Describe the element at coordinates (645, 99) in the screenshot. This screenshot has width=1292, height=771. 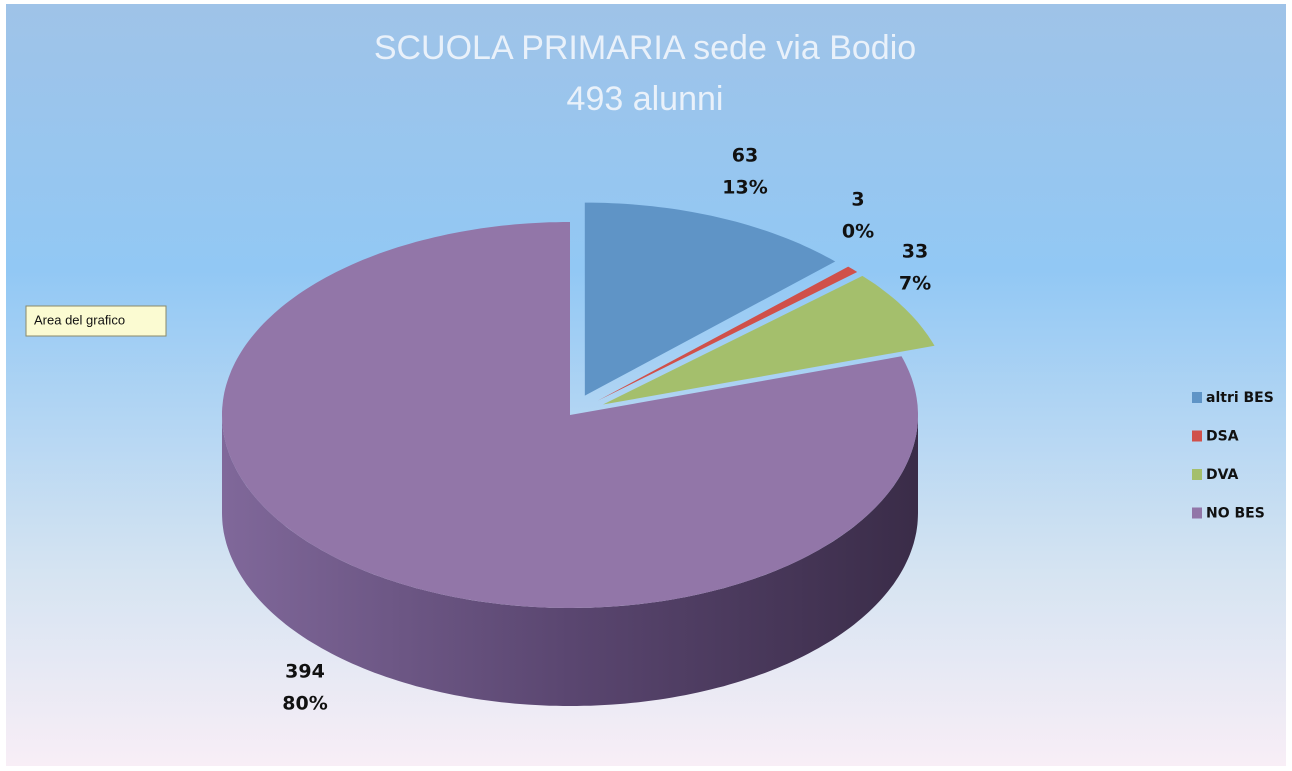
I see `chart-subtitle: 493 alunni` at that location.